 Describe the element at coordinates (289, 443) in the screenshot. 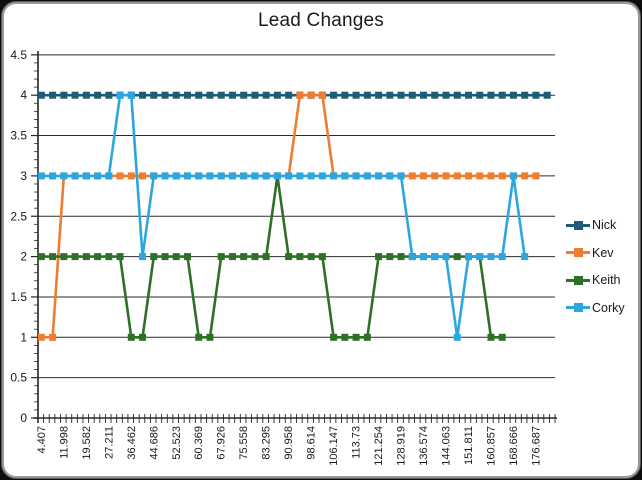

I see `x-tick-label: 90.958` at that location.